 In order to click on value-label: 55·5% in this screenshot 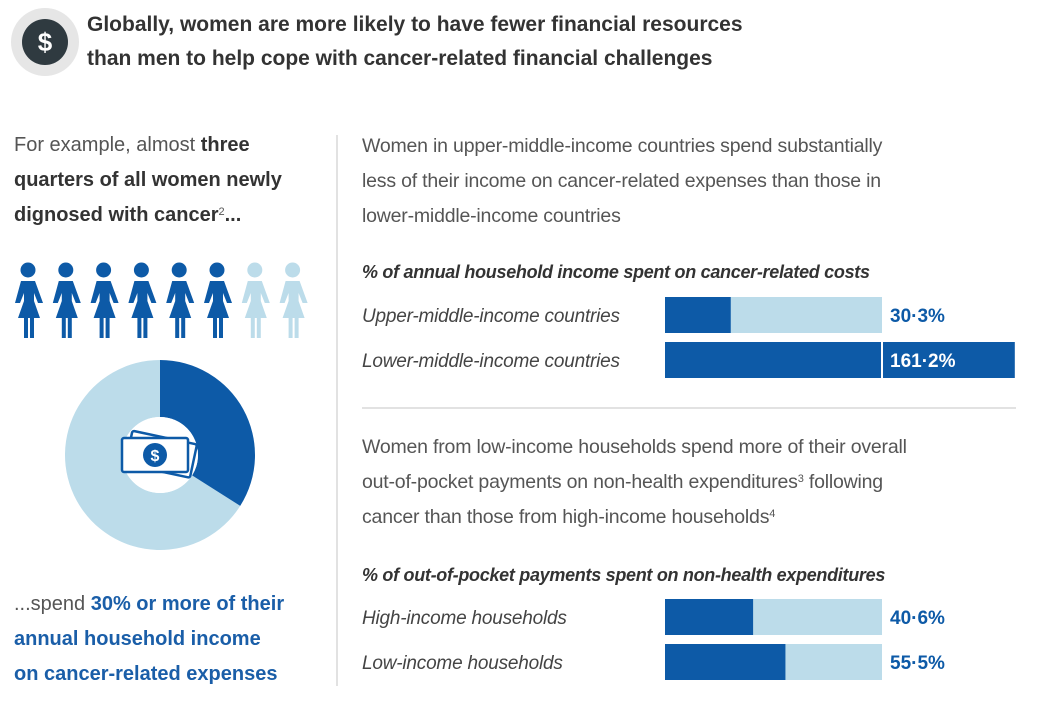, I will do `click(917, 663)`.